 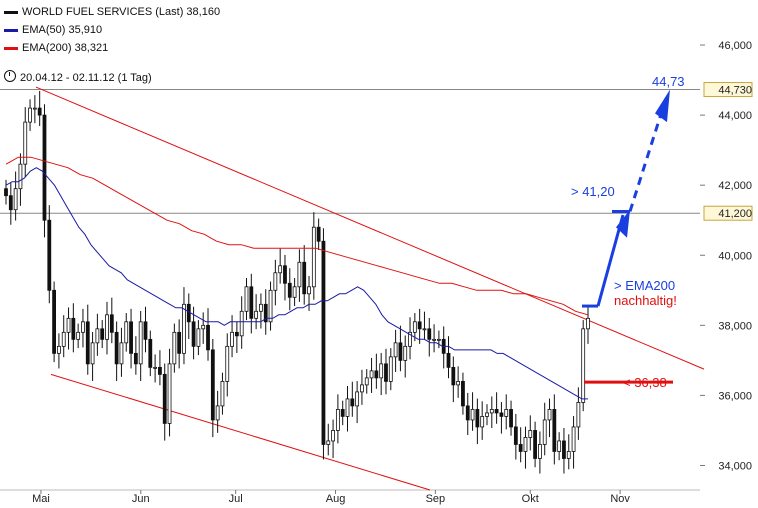 What do you see at coordinates (65, 48) in the screenshot?
I see `legend-ema200-label: EMA(200) 38,321` at bounding box center [65, 48].